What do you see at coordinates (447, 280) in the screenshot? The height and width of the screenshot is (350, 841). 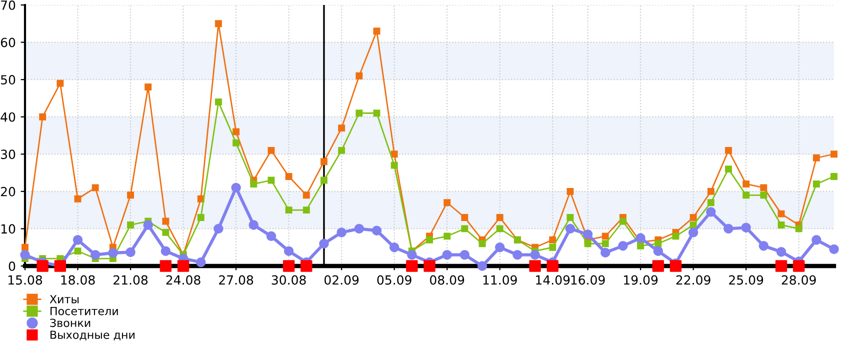 I see `x-tick-label: 08.09` at bounding box center [447, 280].